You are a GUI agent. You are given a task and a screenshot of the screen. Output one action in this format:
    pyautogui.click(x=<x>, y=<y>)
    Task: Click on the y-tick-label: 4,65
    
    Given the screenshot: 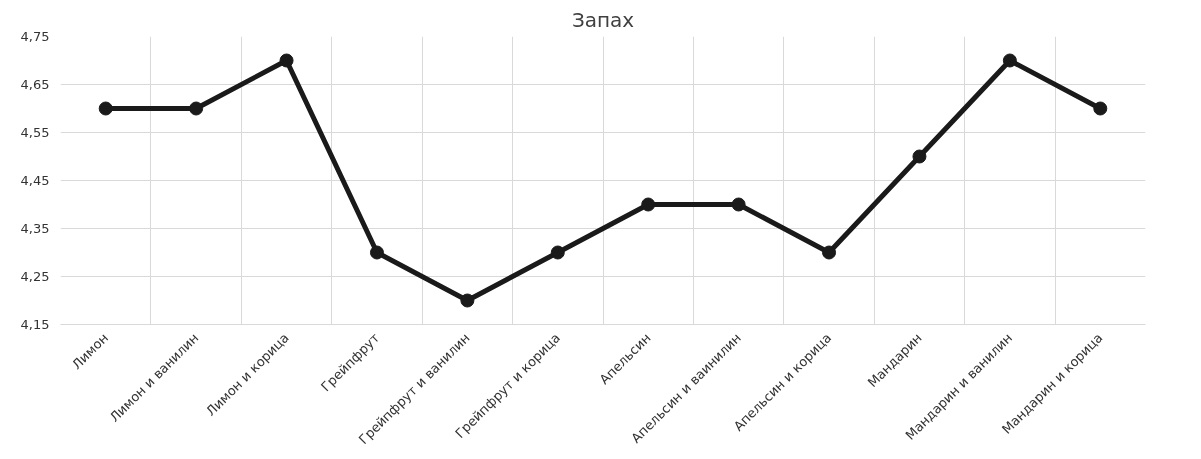 What is the action you would take?
    pyautogui.click(x=35, y=84)
    